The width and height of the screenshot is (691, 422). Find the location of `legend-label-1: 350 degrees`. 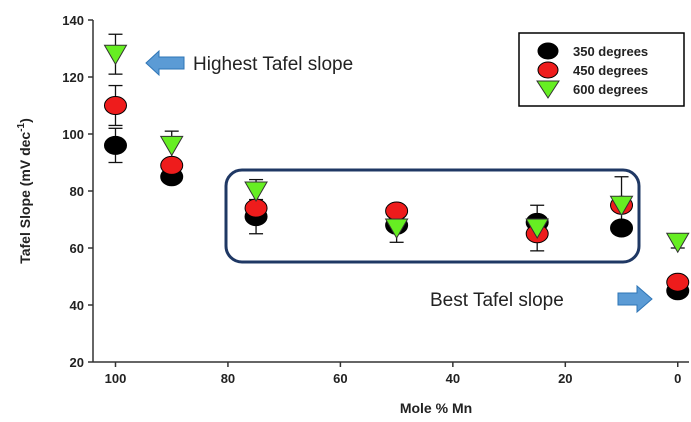

legend-label-1: 350 degrees is located at coordinates (610, 51).